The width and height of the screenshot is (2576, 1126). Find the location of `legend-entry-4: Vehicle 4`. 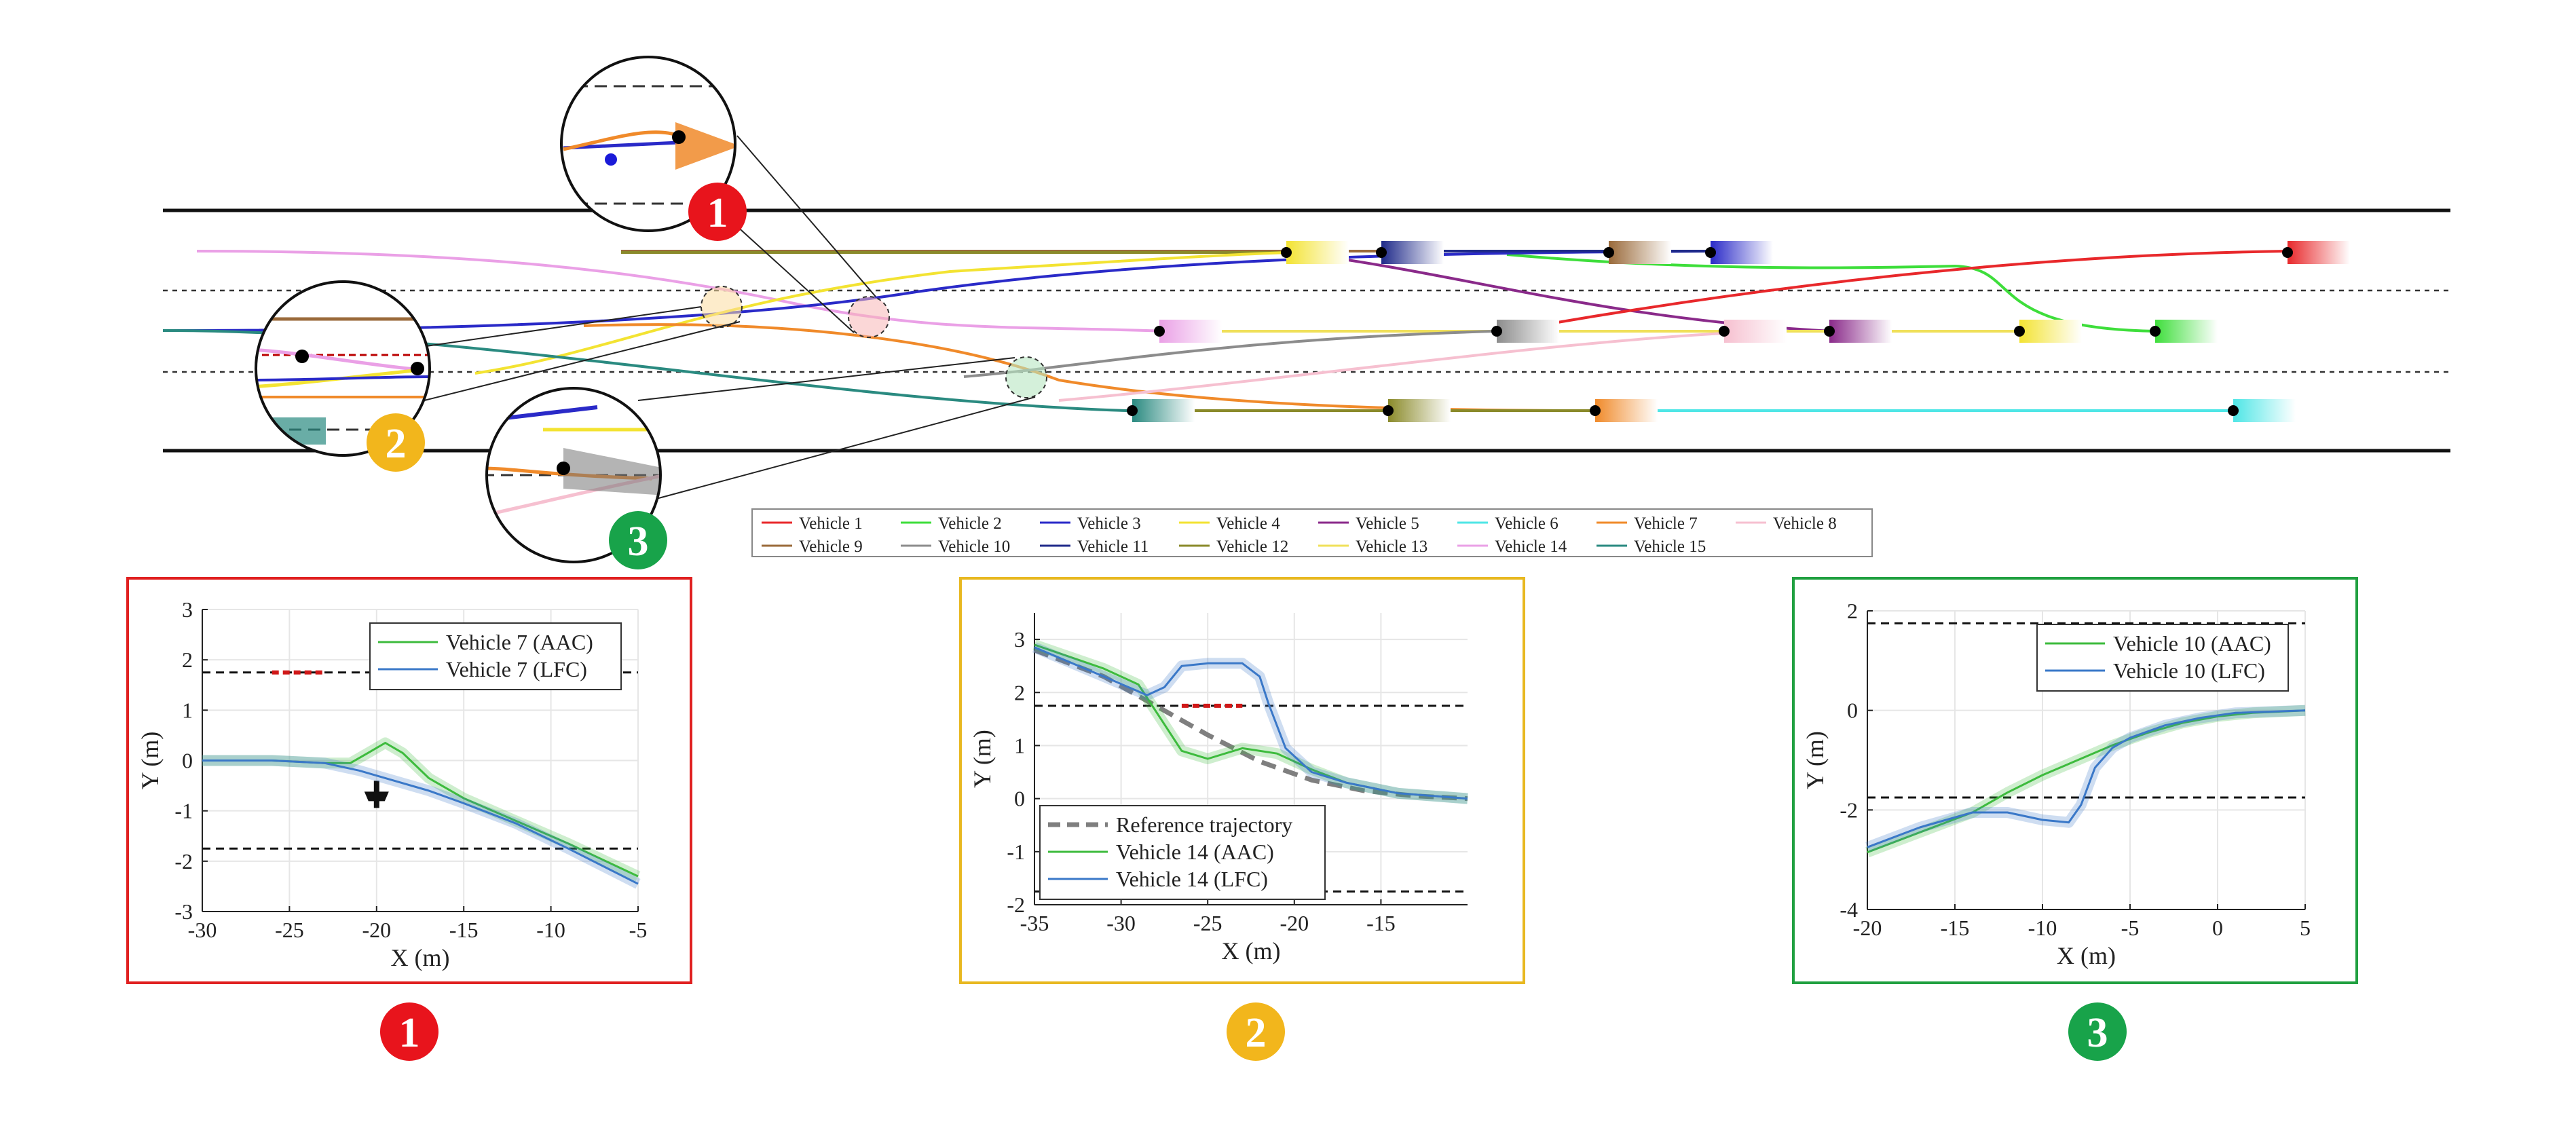

legend-entry-4: Vehicle 4 is located at coordinates (1248, 524).